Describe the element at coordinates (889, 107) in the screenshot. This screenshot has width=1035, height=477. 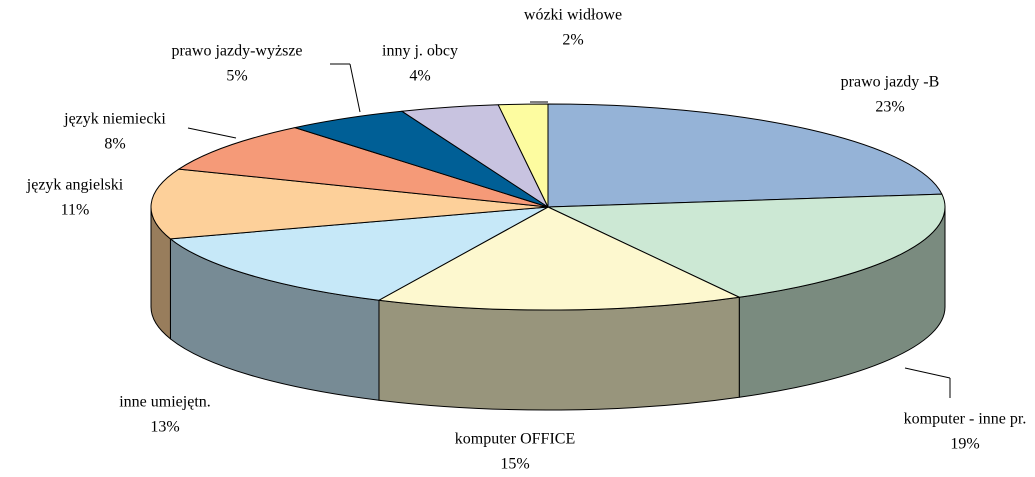
I see `slice-value-label: 23%` at that location.